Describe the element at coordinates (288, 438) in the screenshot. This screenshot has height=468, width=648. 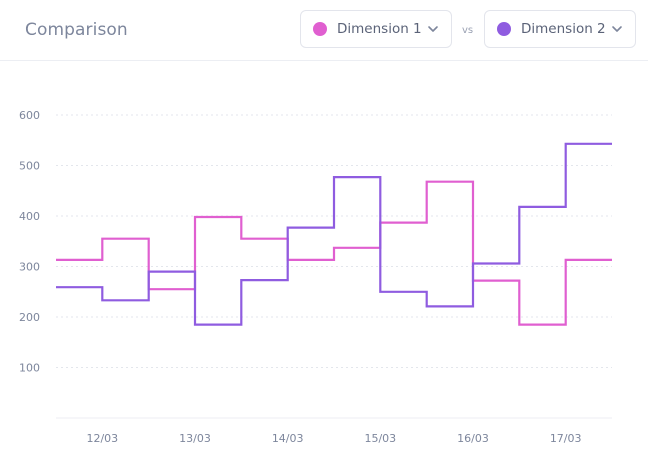
I see `x-tick-label: 14/03` at that location.